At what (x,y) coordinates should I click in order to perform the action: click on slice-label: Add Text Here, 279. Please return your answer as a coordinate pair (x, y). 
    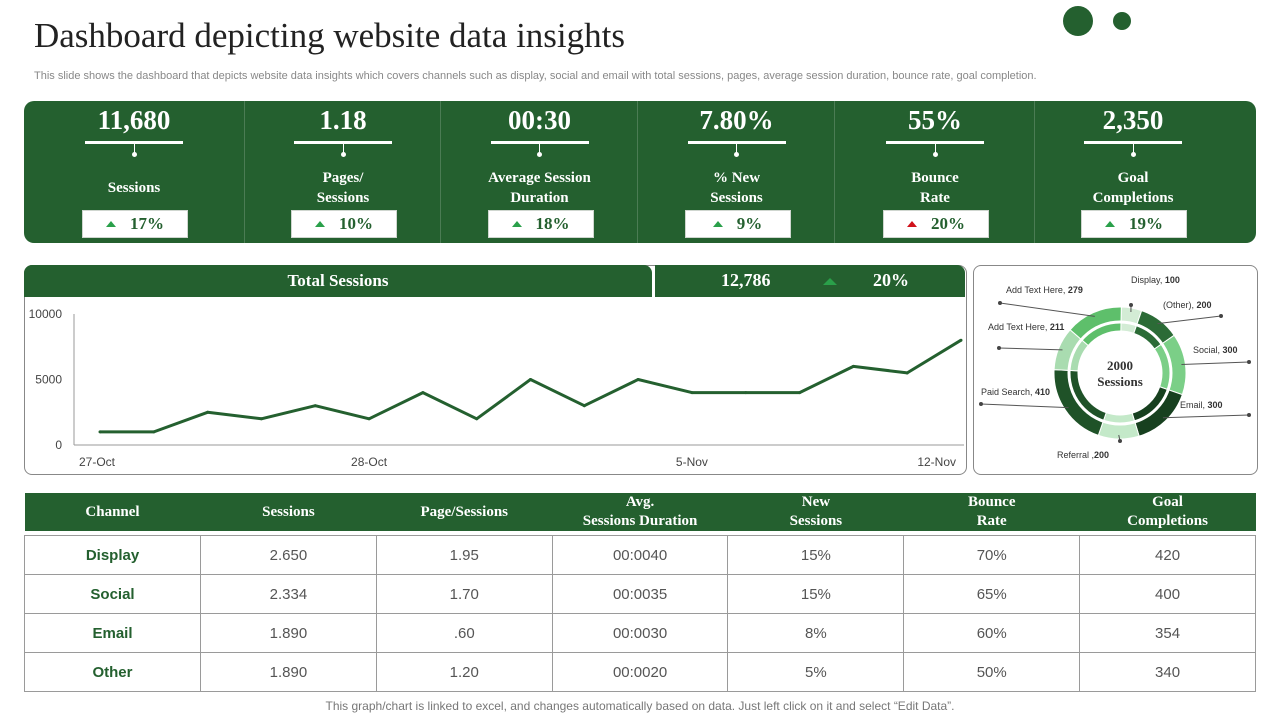
    Looking at the image, I should click on (1044, 290).